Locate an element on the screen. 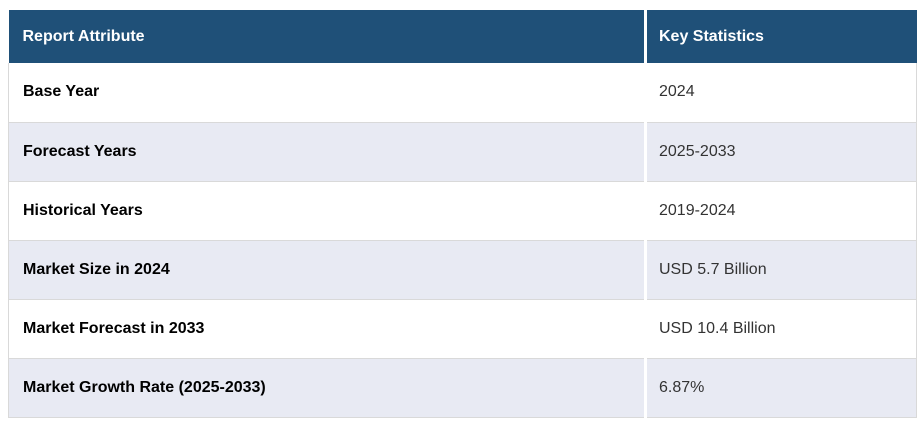 The image size is (924, 427). table-row: Market Forecast in 2033 USD 10.4 Billion is located at coordinates (462, 328).